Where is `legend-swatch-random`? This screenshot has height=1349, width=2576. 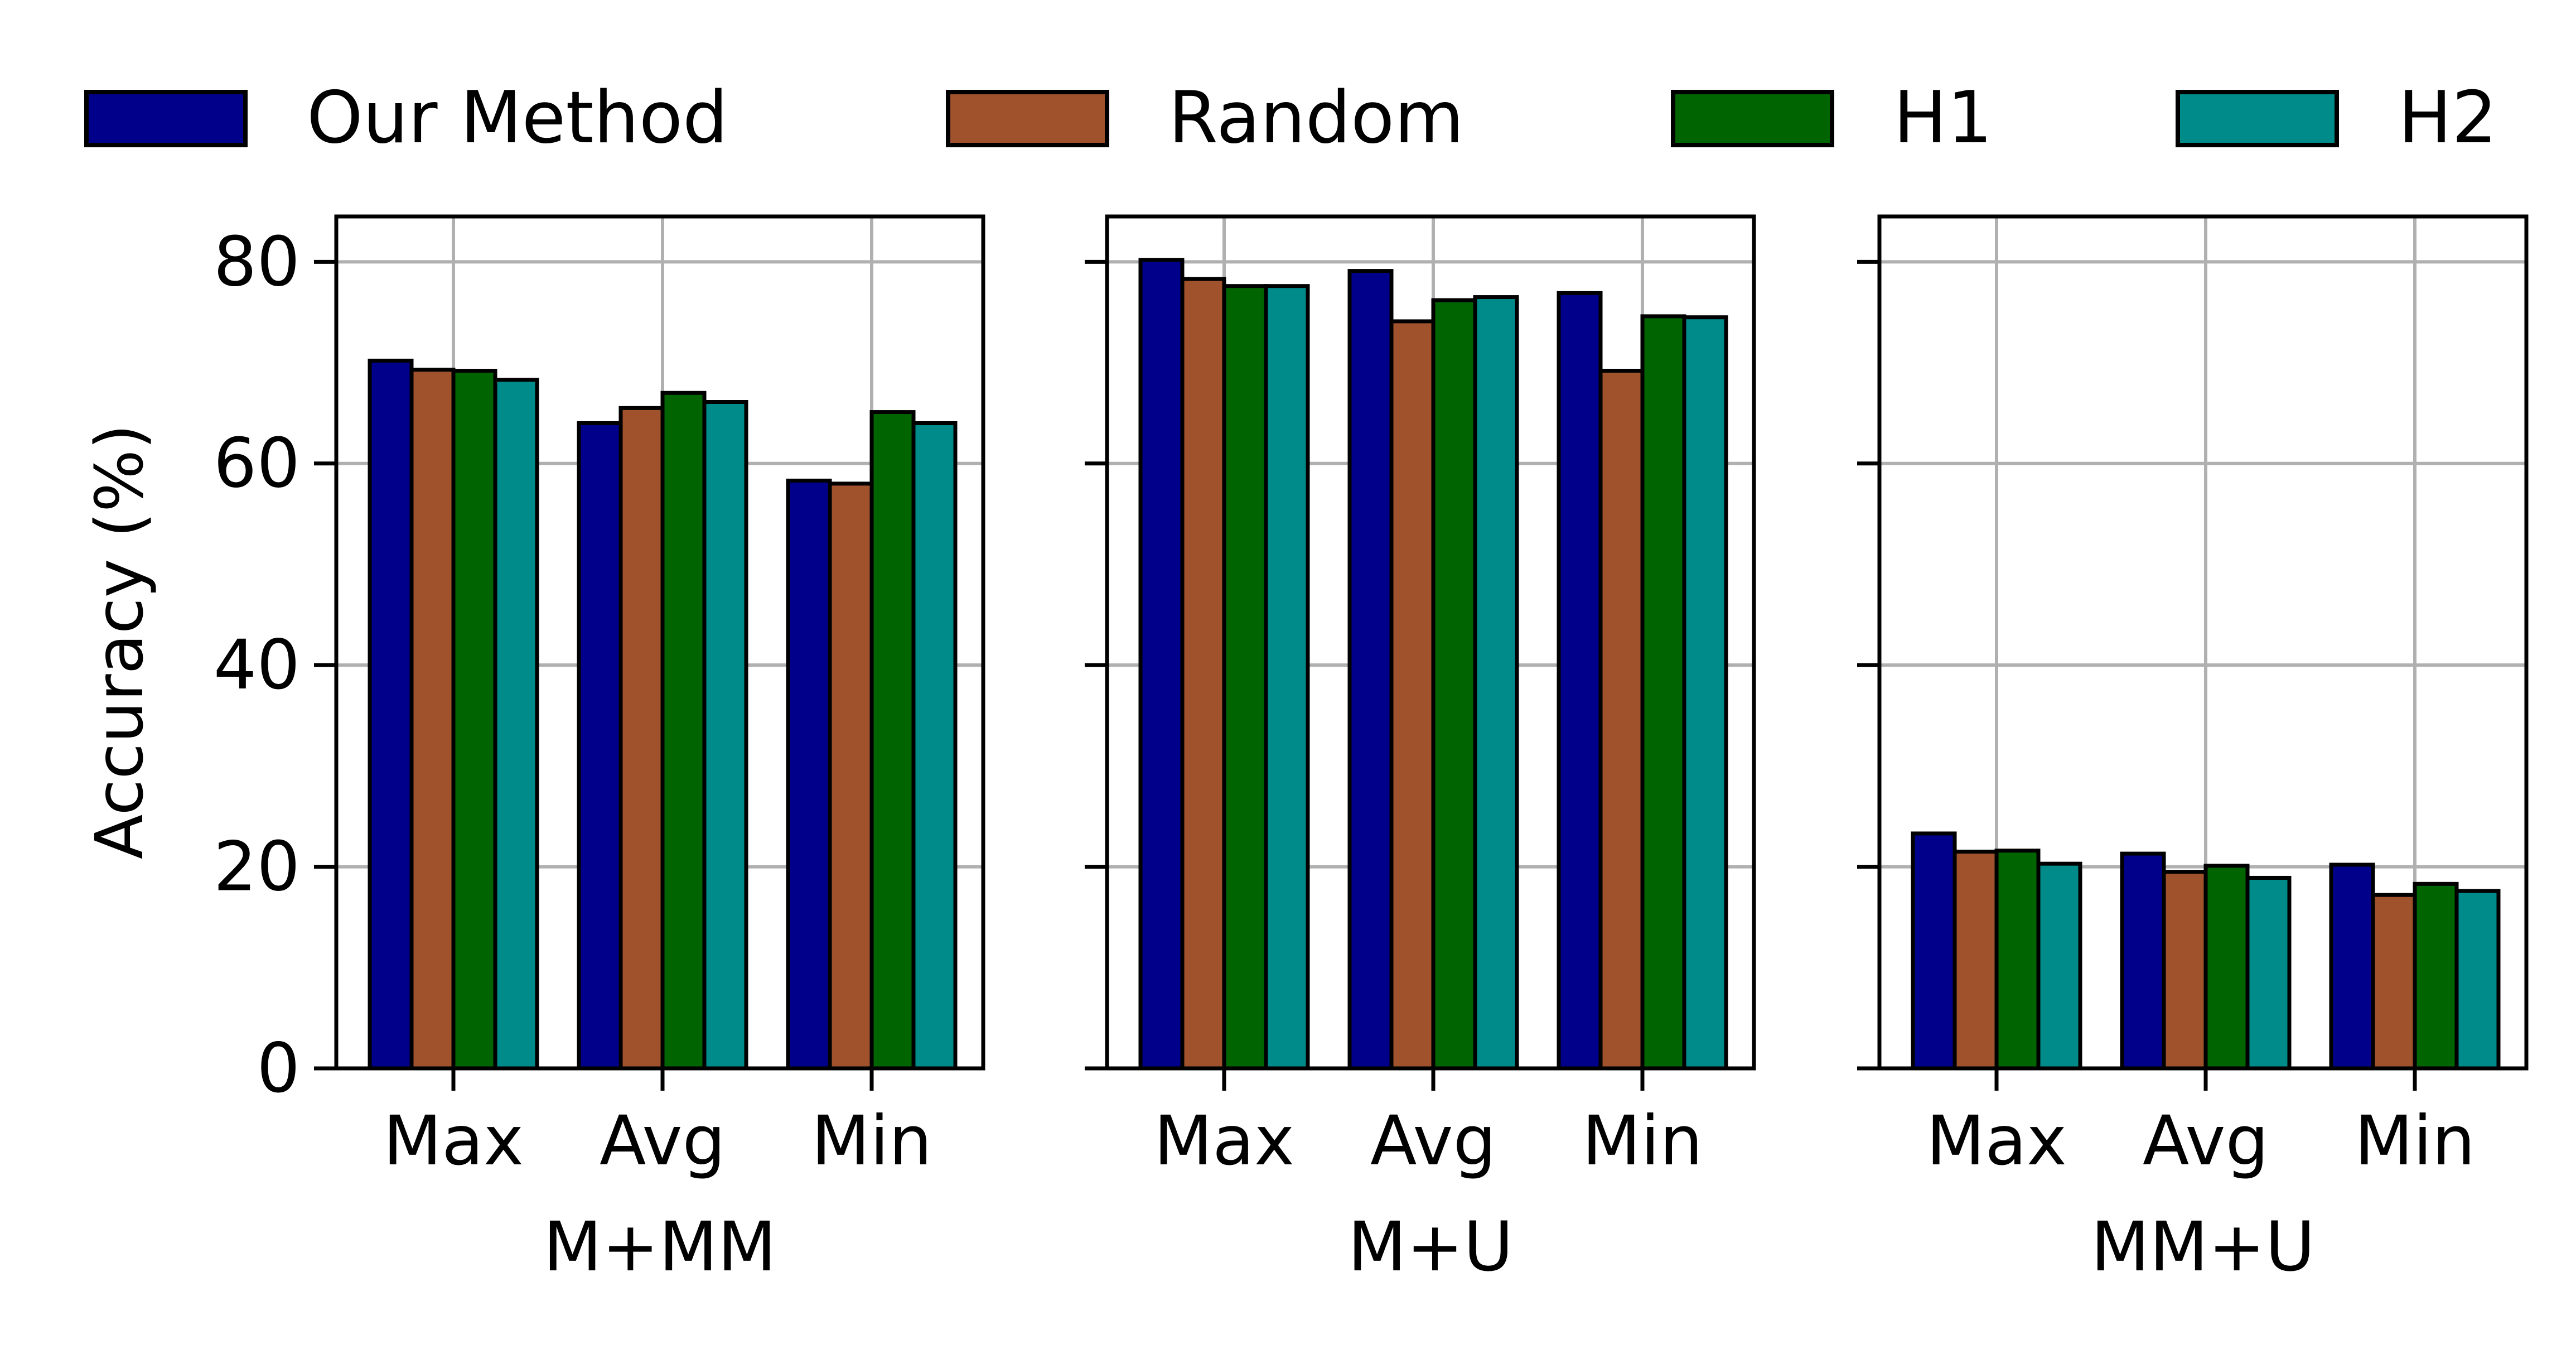 legend-swatch-random is located at coordinates (1027, 118).